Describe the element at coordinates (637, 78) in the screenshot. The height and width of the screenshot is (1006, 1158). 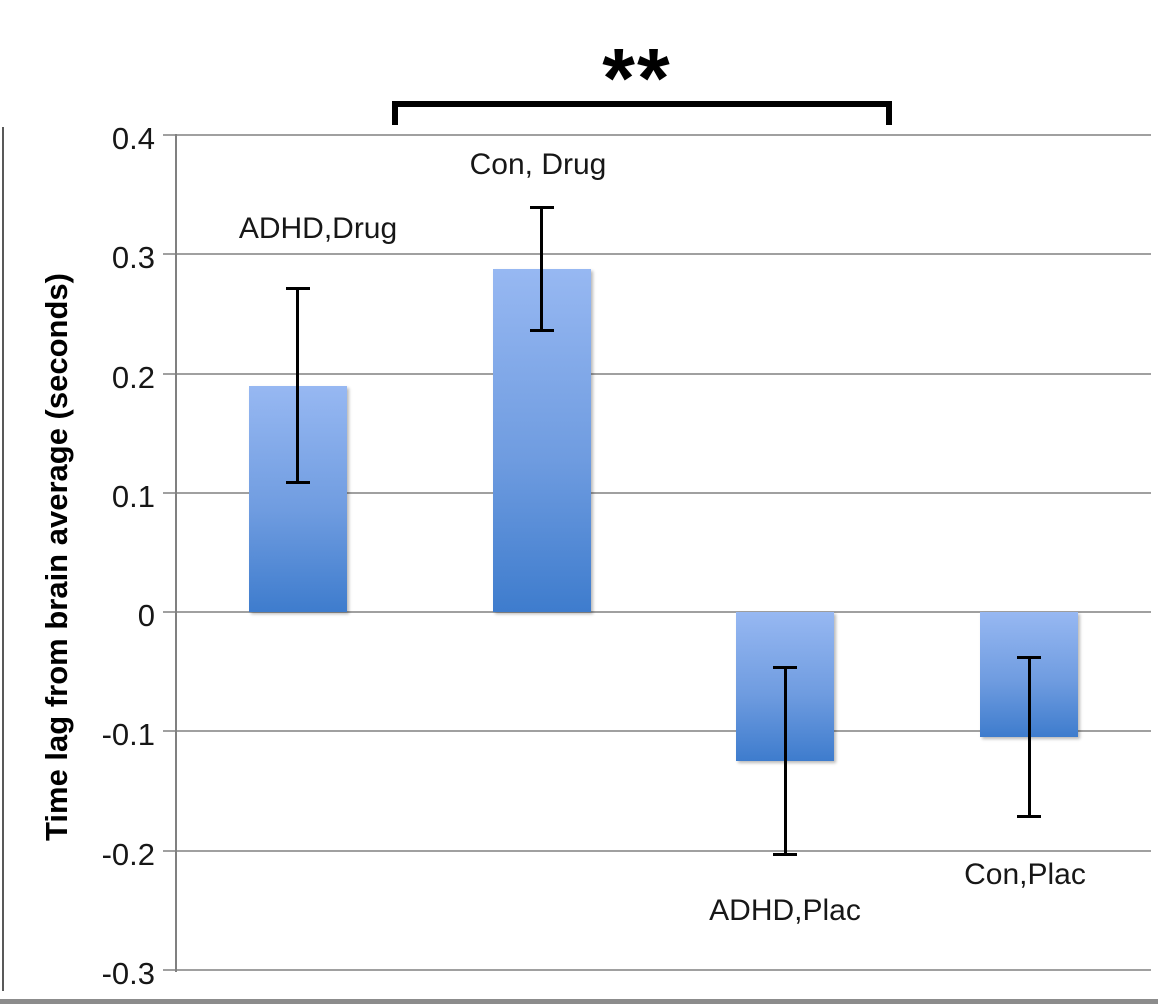
I see `significance-stars: **` at that location.